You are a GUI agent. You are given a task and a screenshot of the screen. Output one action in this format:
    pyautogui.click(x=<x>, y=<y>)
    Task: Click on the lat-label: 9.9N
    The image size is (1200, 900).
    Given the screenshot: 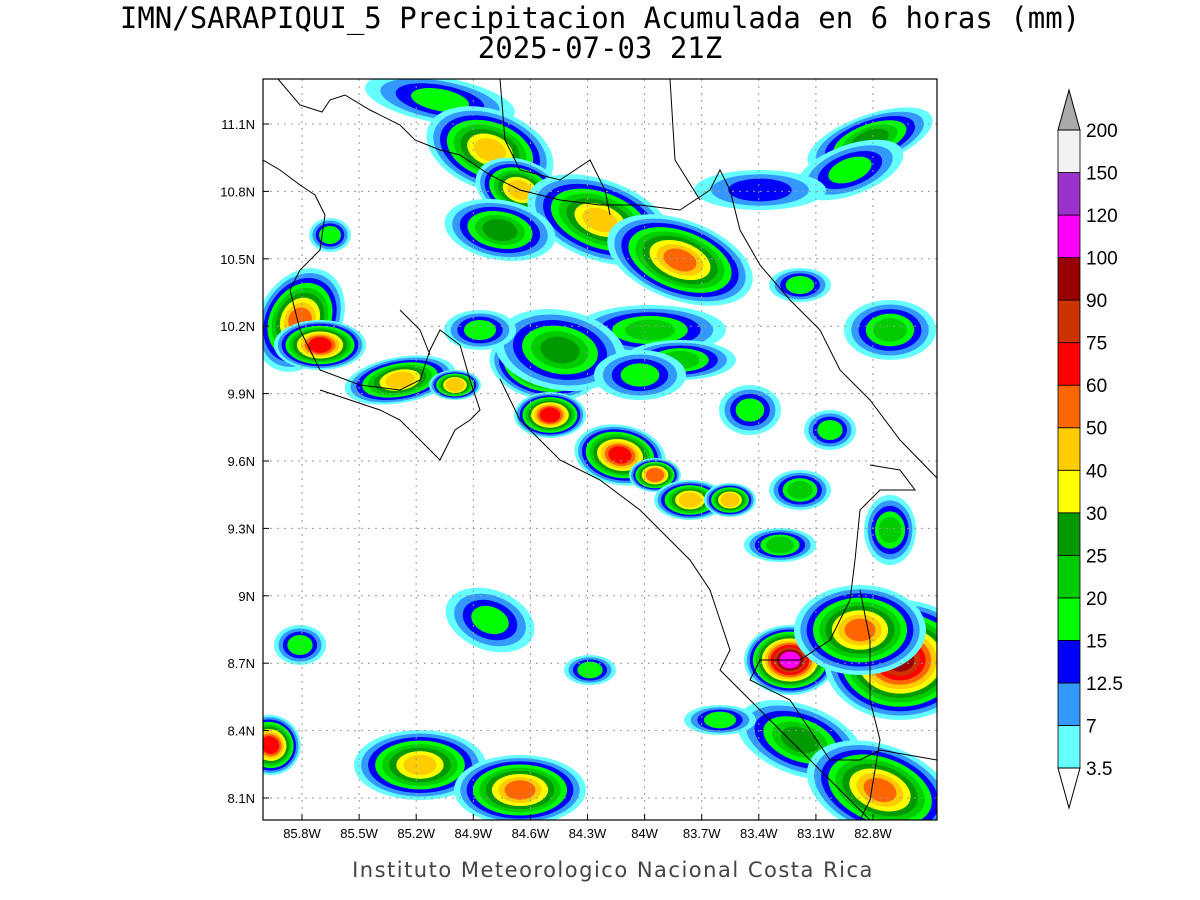 What is the action you would take?
    pyautogui.click(x=241, y=394)
    